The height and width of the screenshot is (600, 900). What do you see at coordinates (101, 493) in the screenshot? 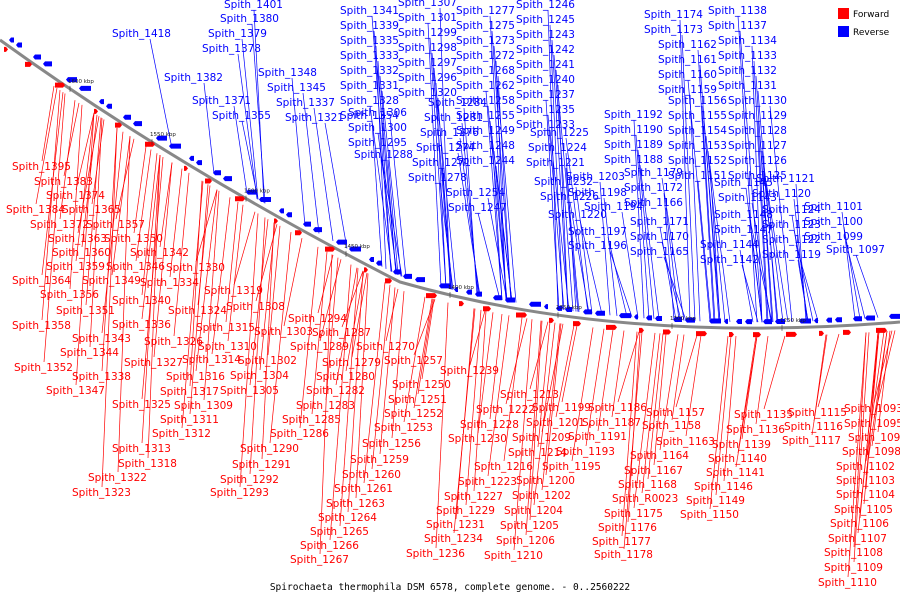
I see `gene-label: Spith_1323` at bounding box center [101, 493].